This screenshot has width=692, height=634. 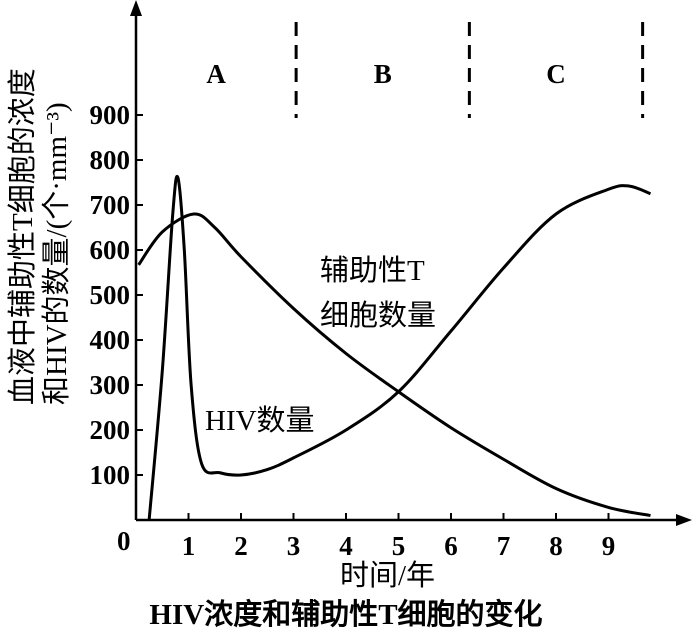 What do you see at coordinates (504, 546) in the screenshot?
I see `x-tick-label: 7` at bounding box center [504, 546].